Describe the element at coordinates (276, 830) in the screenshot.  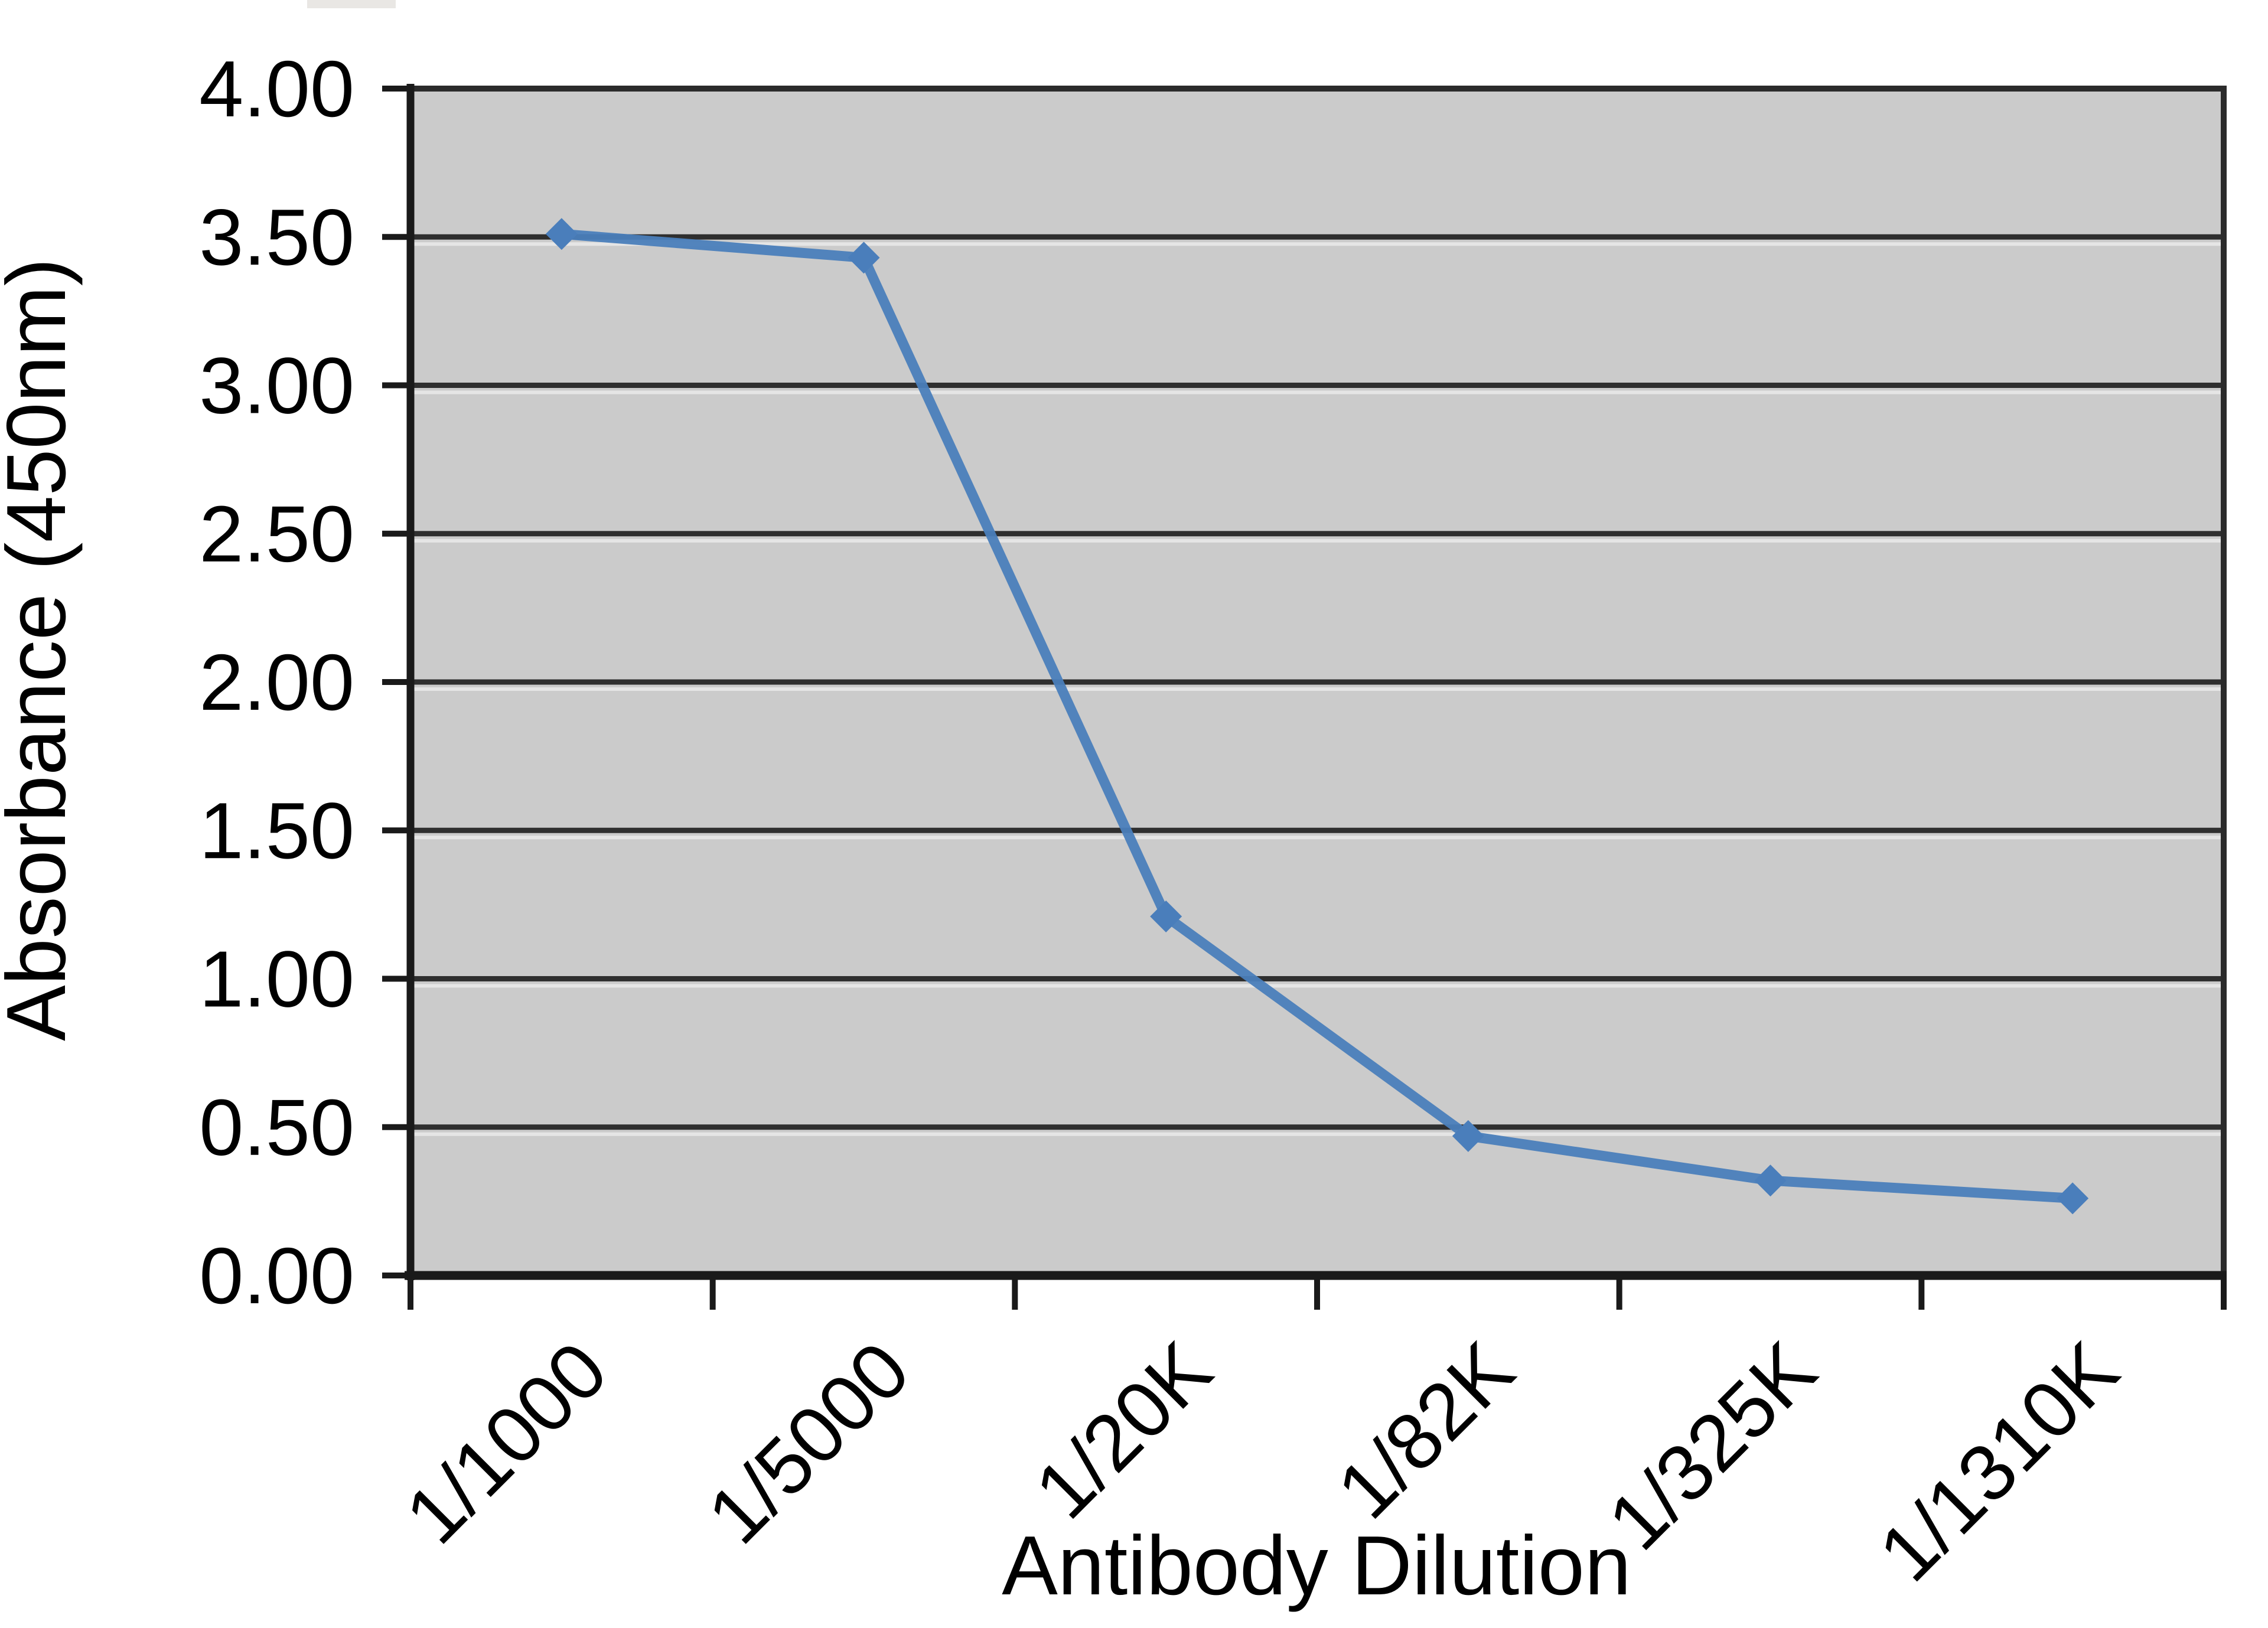
I see `y-tick-label: 1.50` at that location.